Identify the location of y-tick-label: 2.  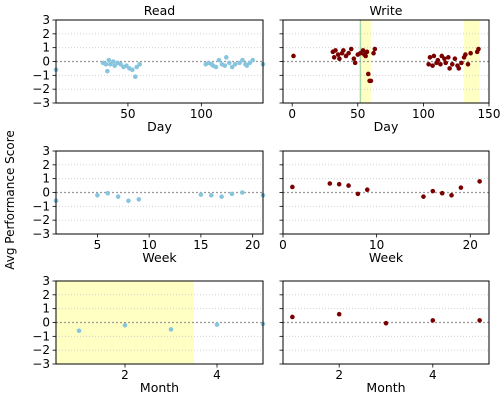
(46, 34).